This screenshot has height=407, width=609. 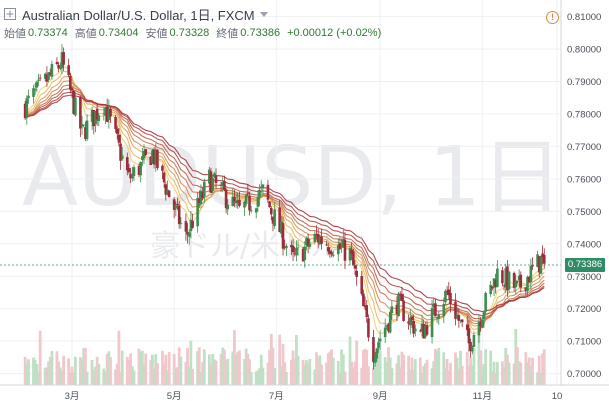 I want to click on time-tick-label: 7月, so click(x=276, y=396).